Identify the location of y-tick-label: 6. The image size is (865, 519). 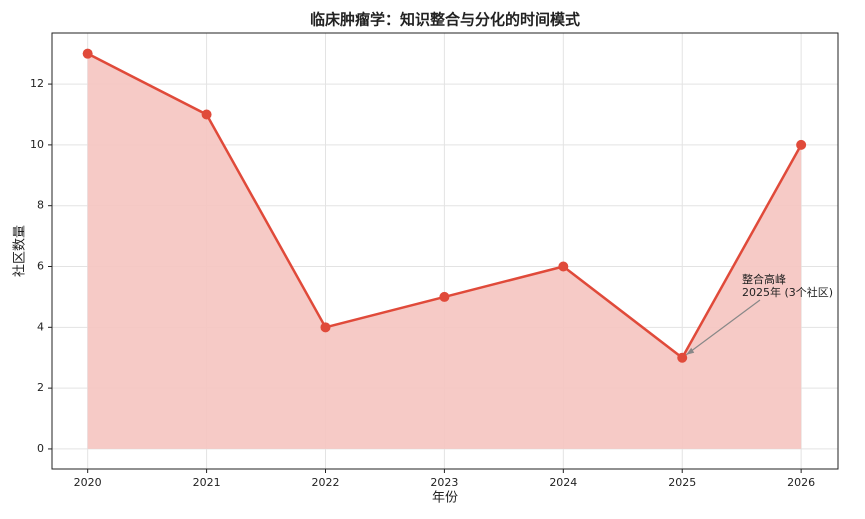
(40, 266).